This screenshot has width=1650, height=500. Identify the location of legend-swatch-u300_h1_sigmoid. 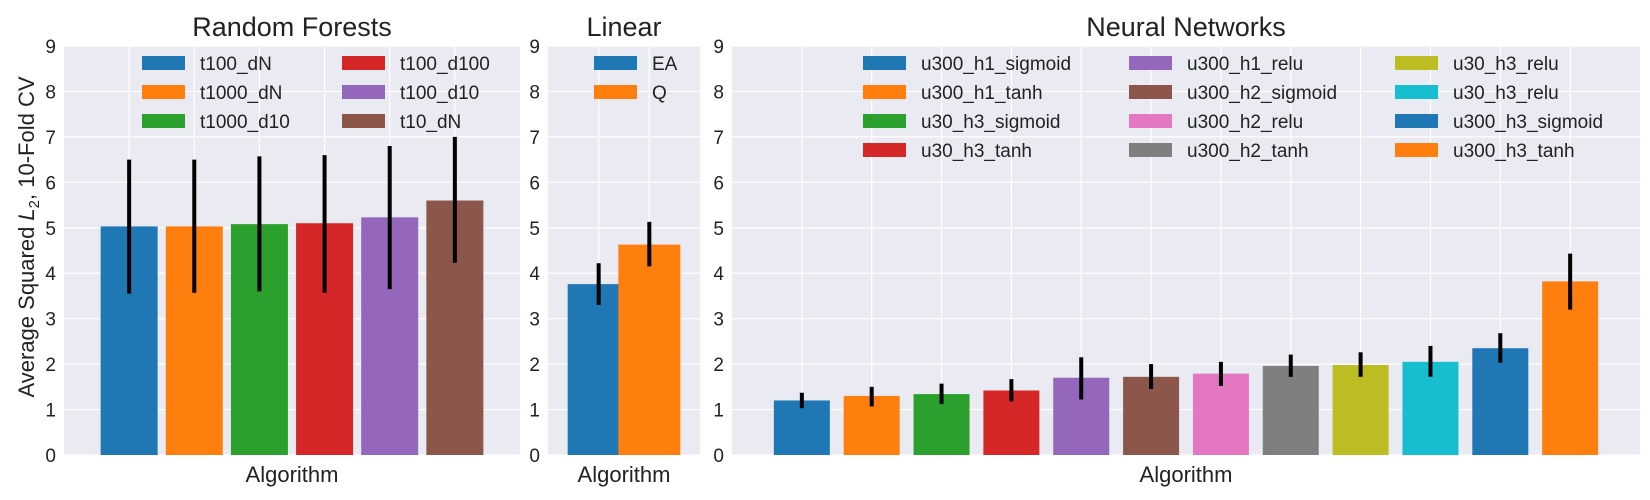
(884, 63).